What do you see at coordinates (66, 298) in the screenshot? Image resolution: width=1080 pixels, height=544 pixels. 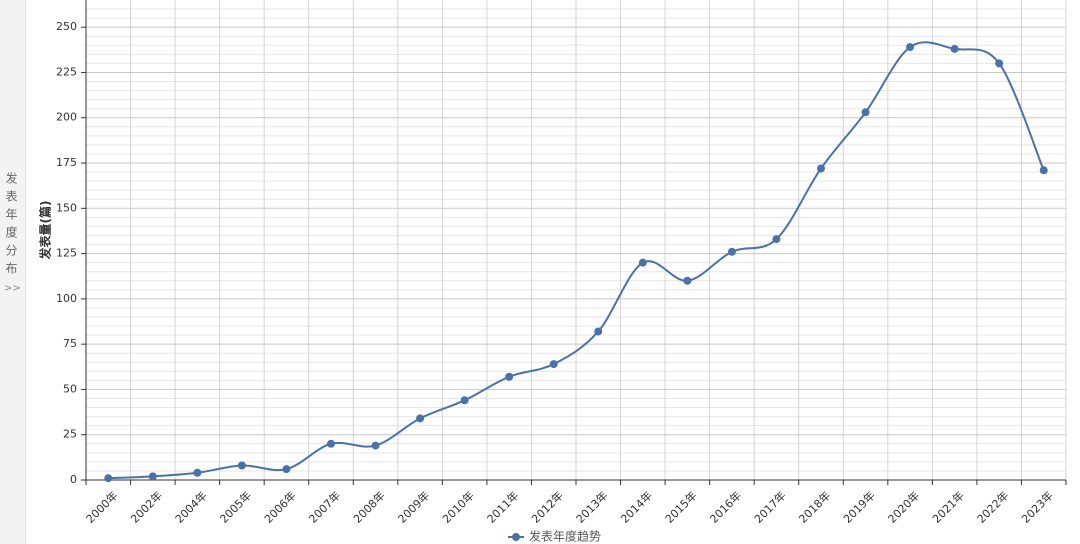 I see `y-tick-label: 100` at bounding box center [66, 298].